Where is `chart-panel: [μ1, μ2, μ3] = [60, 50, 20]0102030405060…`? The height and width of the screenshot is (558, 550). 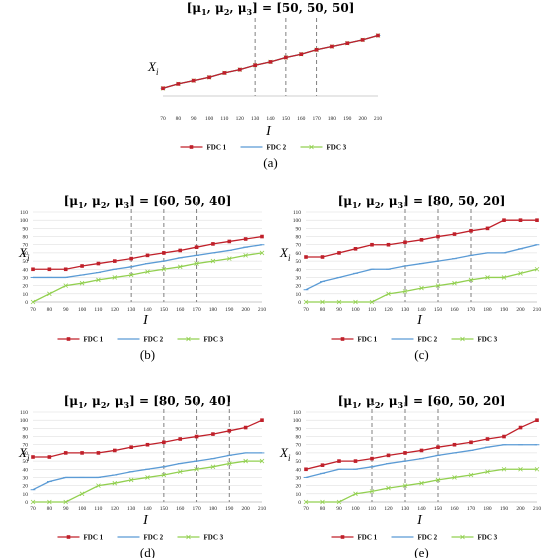
chart-panel: [μ1, μ2, μ3] = [60, 50, 20]0102030405060… is located at coordinates (410, 476).